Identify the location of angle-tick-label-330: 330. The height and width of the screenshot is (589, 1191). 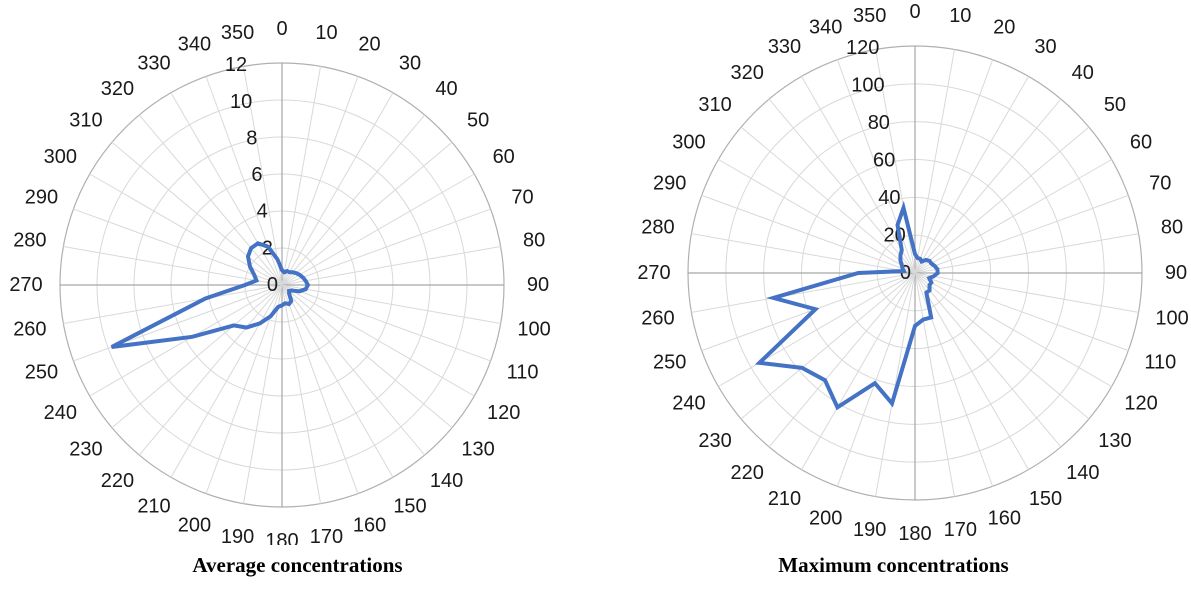
(153, 63).